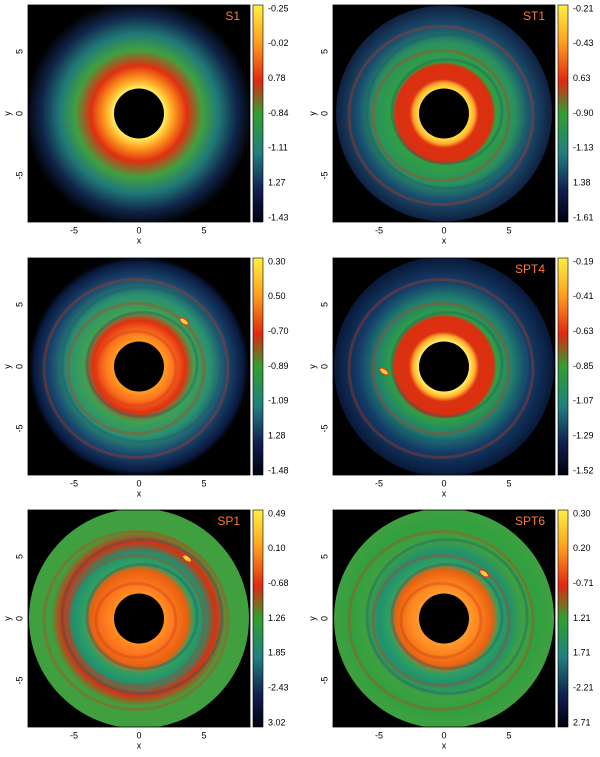 This screenshot has height=757, width=600. Describe the element at coordinates (278, 148) in the screenshot. I see `colorbar-tick-label: -1.11` at that location.